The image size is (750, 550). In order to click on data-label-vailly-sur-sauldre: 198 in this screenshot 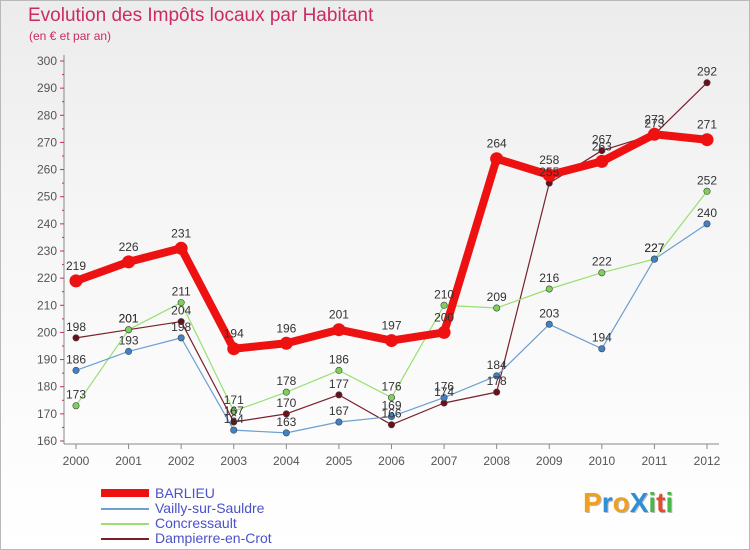, I will do `click(181, 327)`.